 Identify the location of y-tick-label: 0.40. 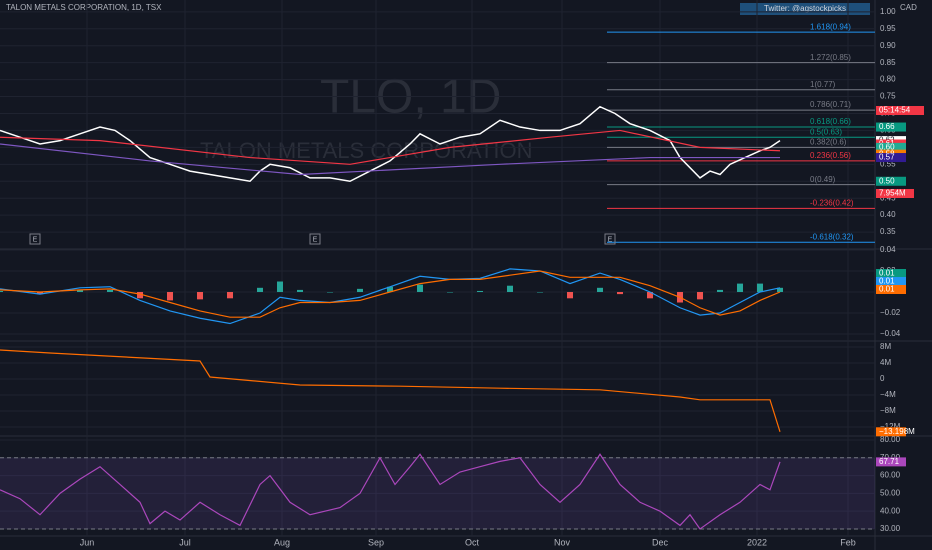
(888, 214).